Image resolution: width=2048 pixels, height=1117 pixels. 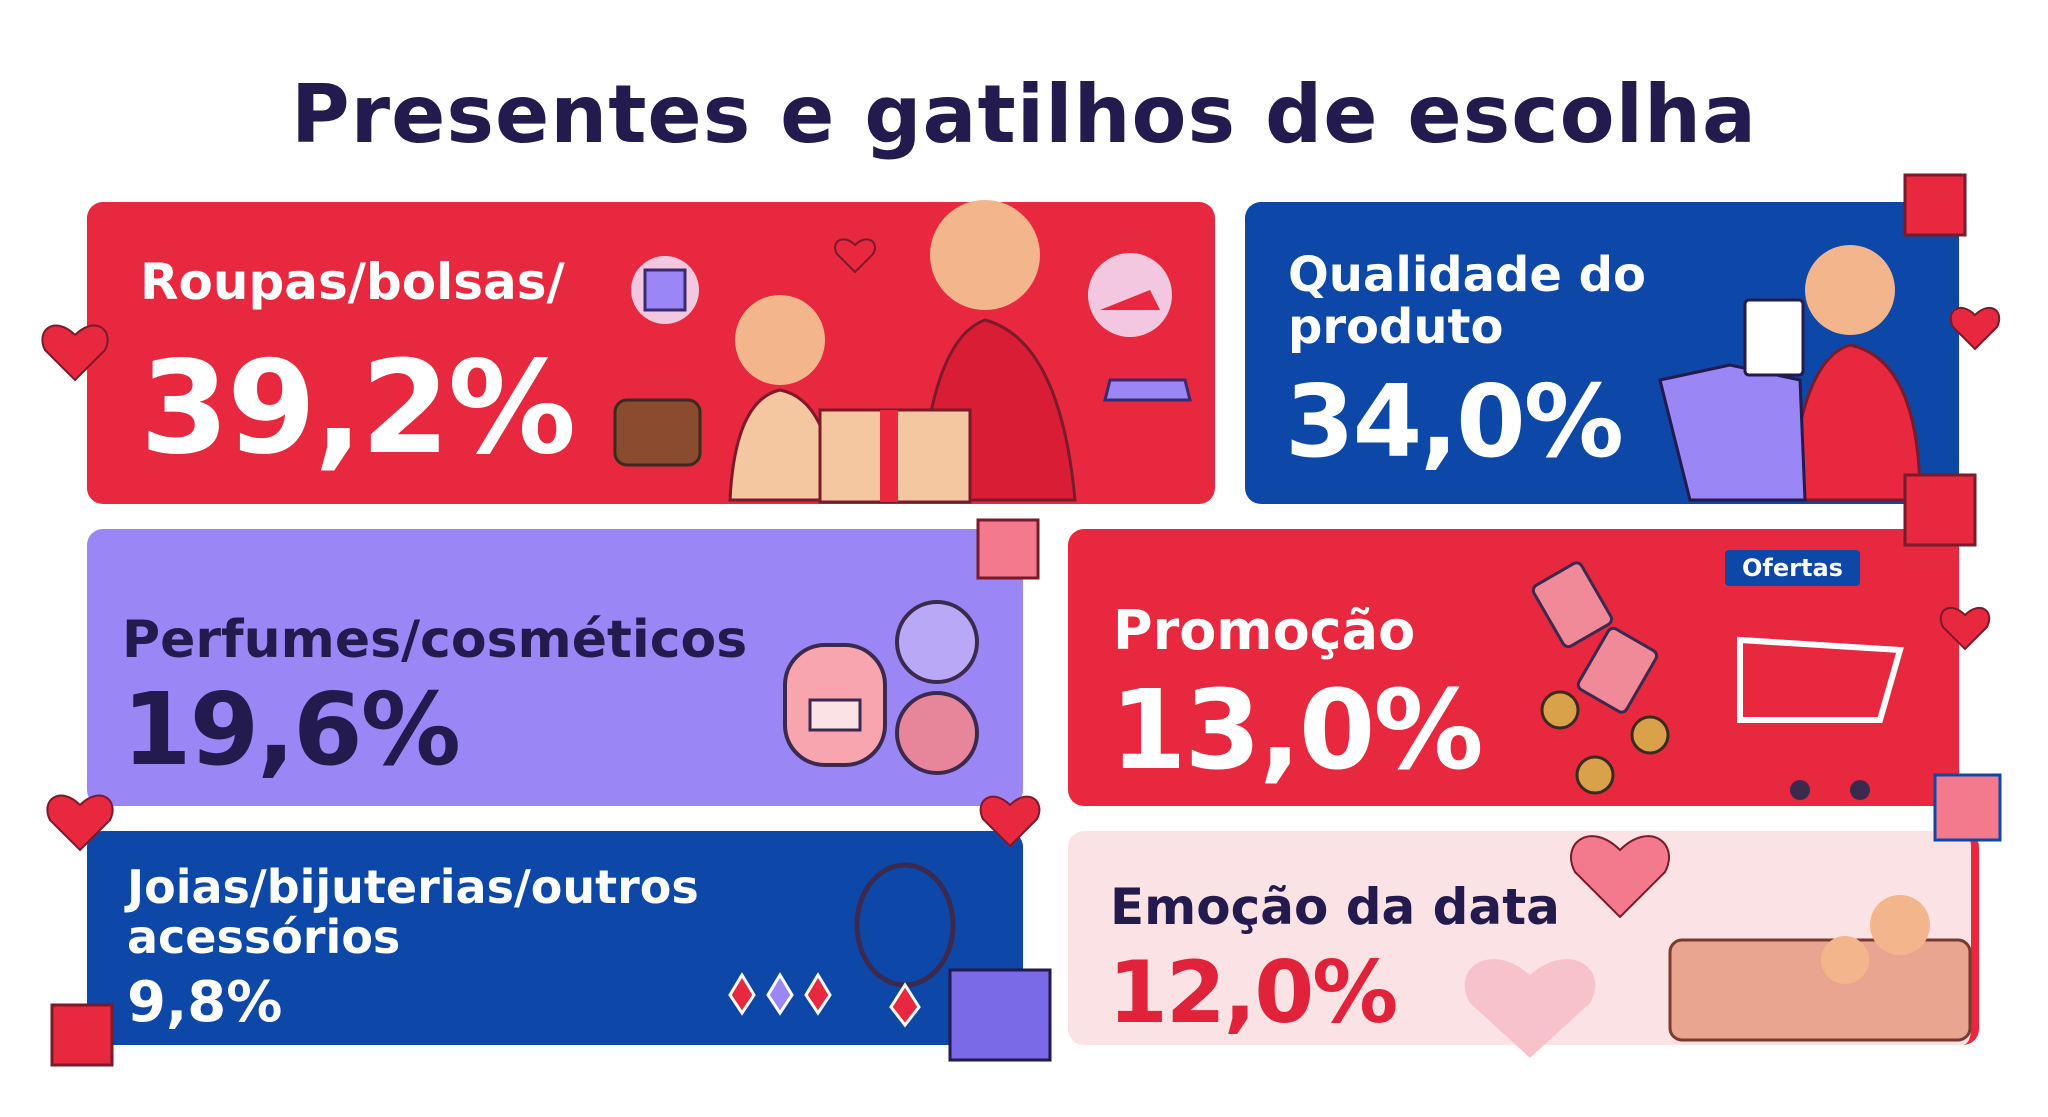 What do you see at coordinates (352, 282) in the screenshot?
I see `card-label: Roupas/bolsas/` at bounding box center [352, 282].